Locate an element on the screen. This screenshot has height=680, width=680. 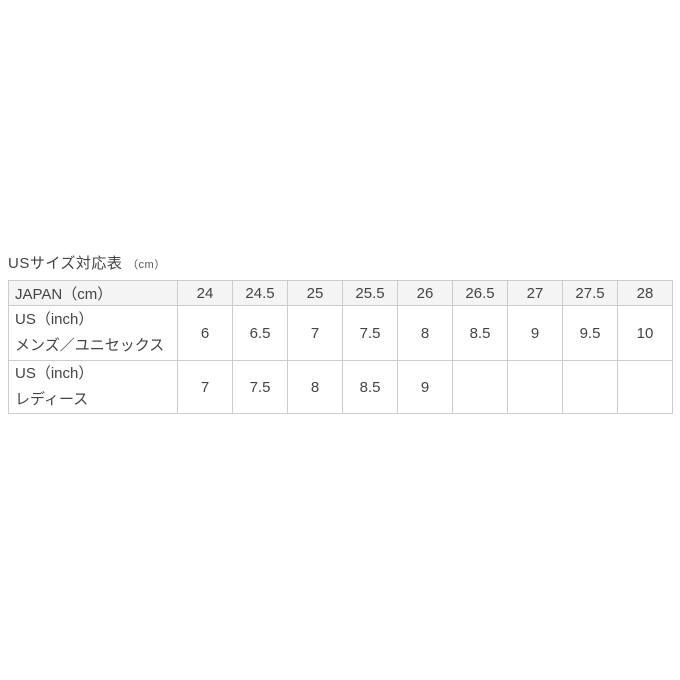
table-row-us-ladies: US（inch） レディース 7 7.5 8 8.5 9 is located at coordinates (340, 387).